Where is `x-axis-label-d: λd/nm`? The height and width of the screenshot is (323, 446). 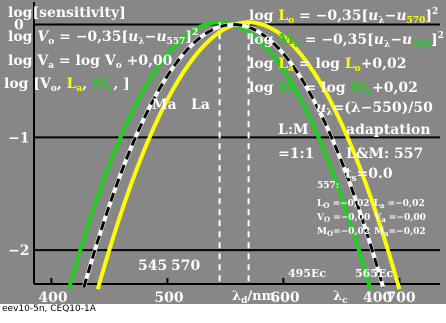 x-axis-label-d: λd/nm is located at coordinates (254, 297).